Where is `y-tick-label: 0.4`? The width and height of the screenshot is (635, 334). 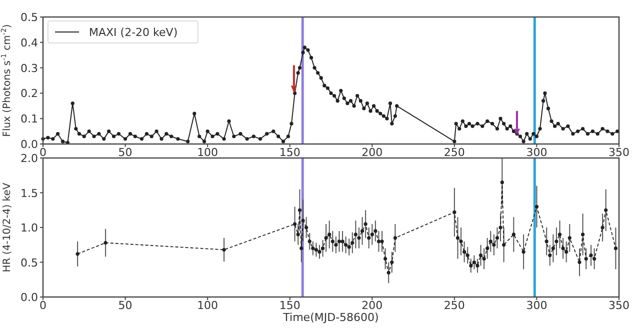 y-tick-label: 0.4 is located at coordinates (29, 43).